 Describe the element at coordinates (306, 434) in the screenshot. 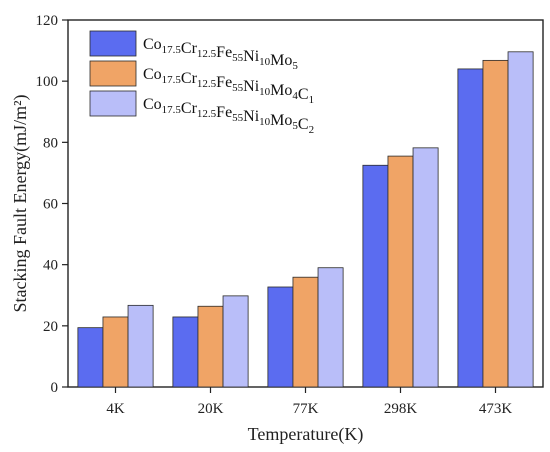

I see `x-axis-label: Temperature(K)` at that location.